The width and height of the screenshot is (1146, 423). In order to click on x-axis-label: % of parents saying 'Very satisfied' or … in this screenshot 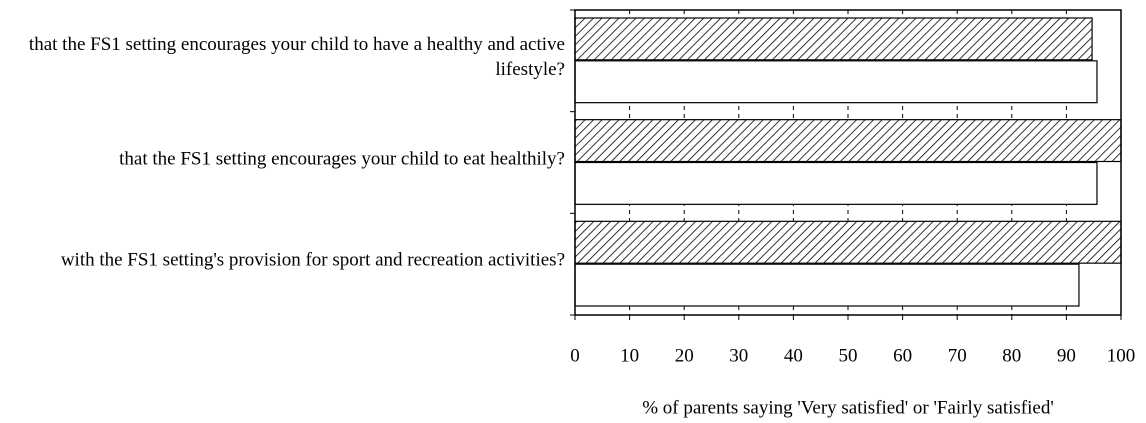, I will do `click(848, 407)`.